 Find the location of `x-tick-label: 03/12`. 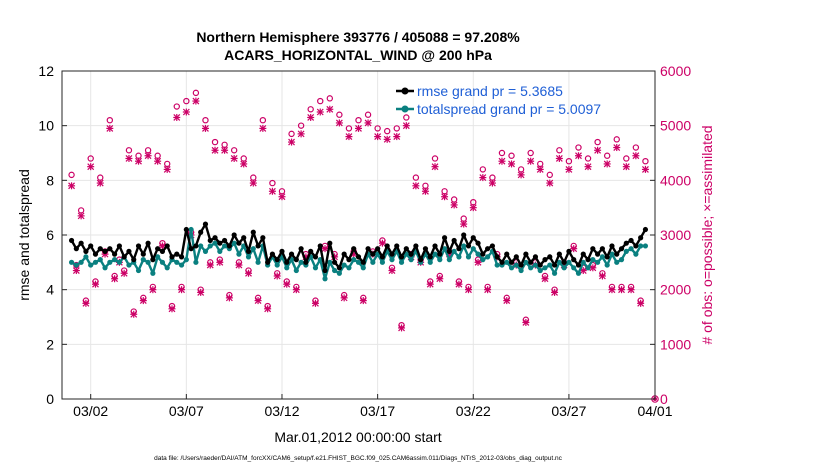

x-tick-label: 03/12 is located at coordinates (281, 411).